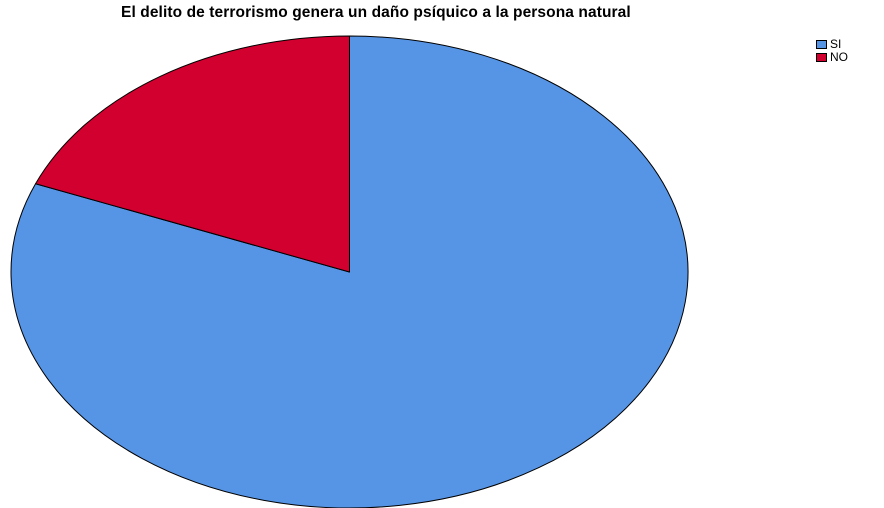  Describe the element at coordinates (836, 44) in the screenshot. I see `legend-label-si: SI` at that location.